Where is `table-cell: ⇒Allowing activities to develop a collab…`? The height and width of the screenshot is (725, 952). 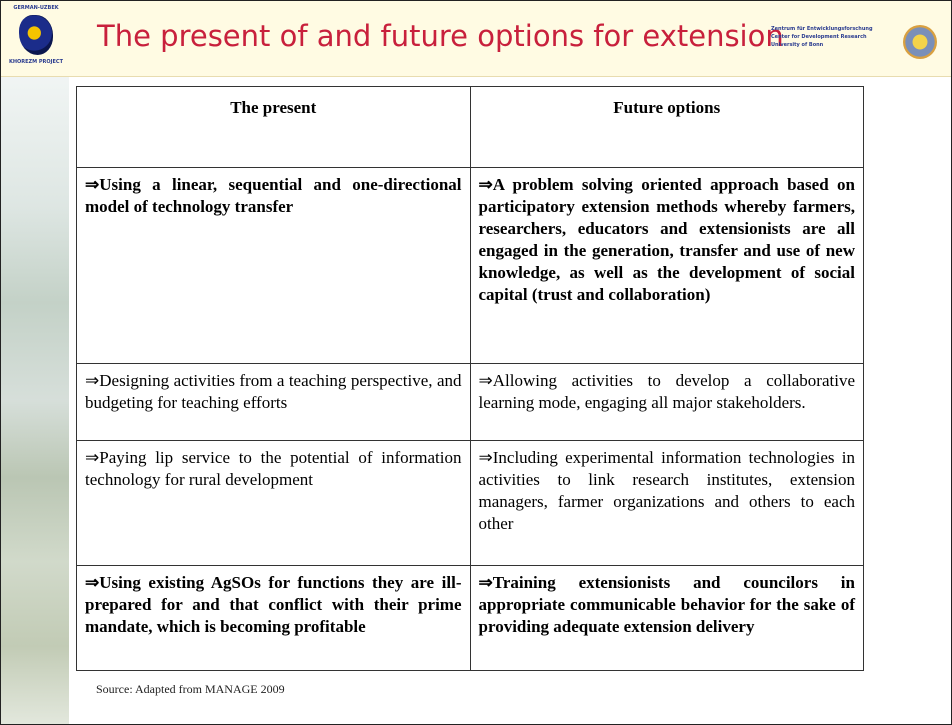
table-cell: ⇒Allowing activities to develop a collab… is located at coordinates (666, 402).